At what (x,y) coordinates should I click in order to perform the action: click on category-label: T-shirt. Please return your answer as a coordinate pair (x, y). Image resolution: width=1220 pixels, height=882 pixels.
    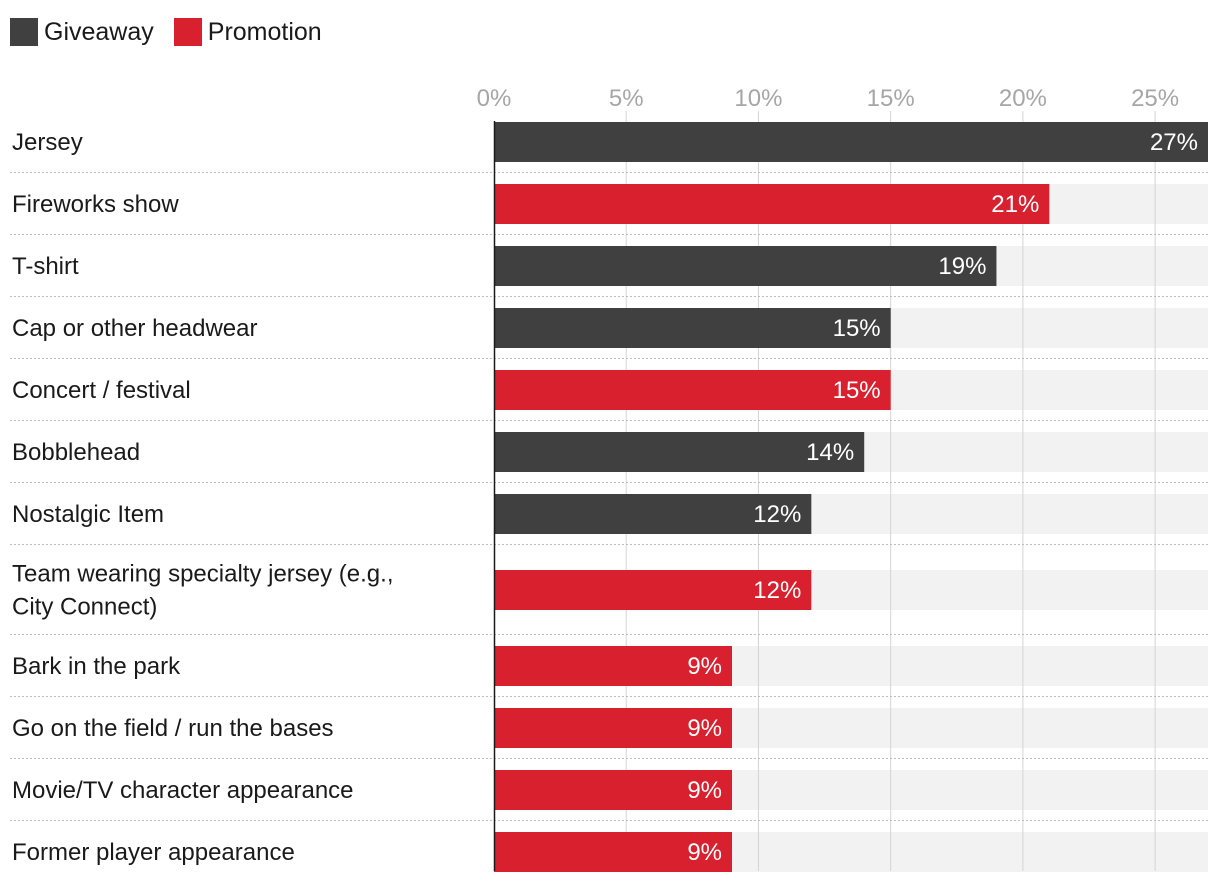
    Looking at the image, I should click on (45, 266).